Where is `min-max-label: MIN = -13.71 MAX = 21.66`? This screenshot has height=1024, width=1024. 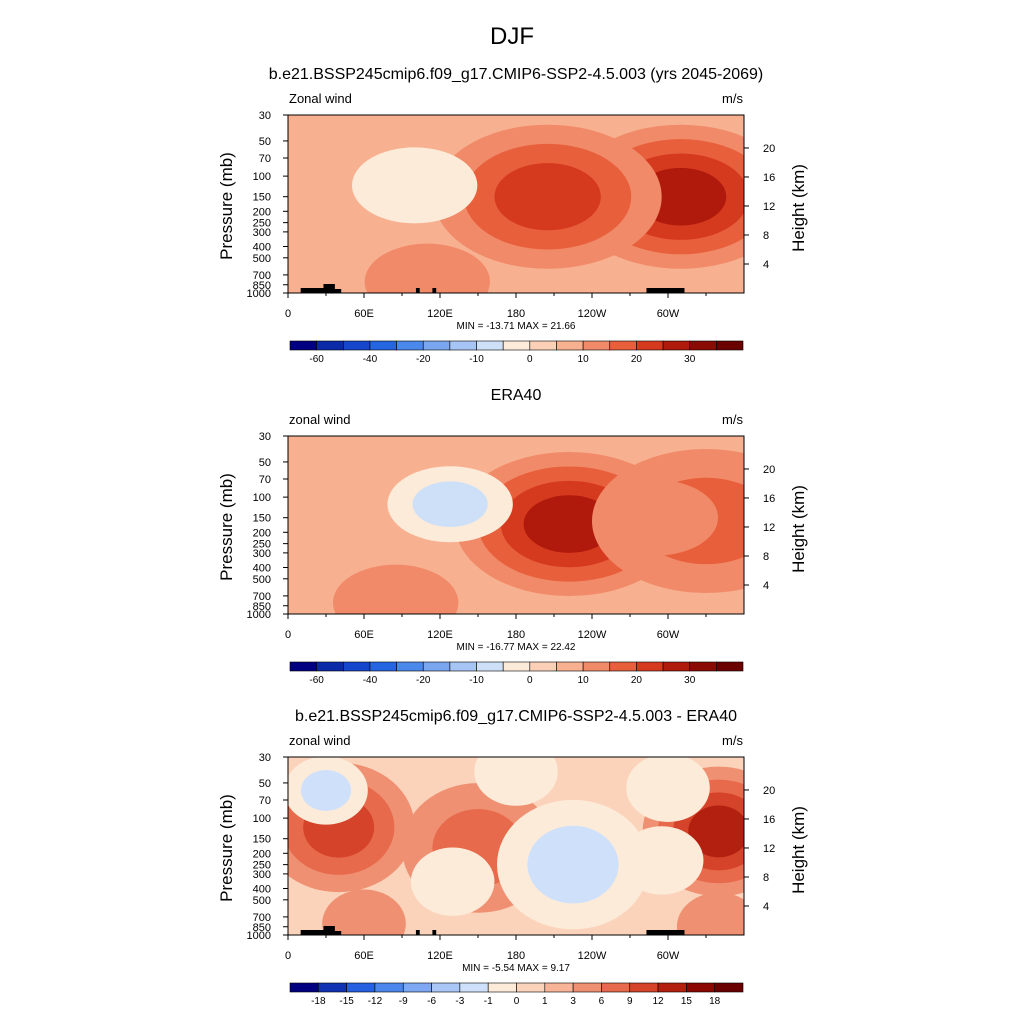 min-max-label: MIN = -13.71 MAX = 21.66 is located at coordinates (516, 326).